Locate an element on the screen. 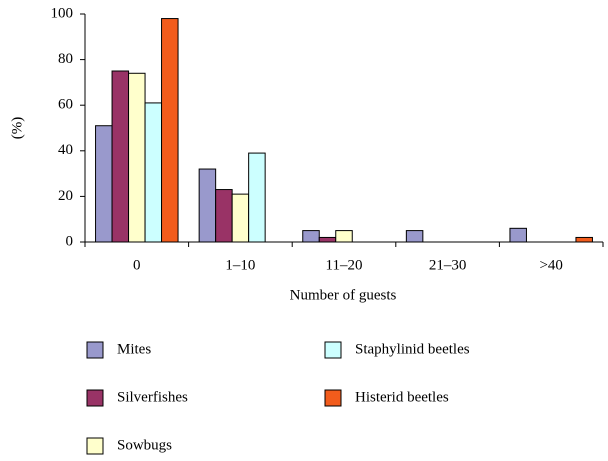  x-tick-label: 0 is located at coordinates (137, 265).